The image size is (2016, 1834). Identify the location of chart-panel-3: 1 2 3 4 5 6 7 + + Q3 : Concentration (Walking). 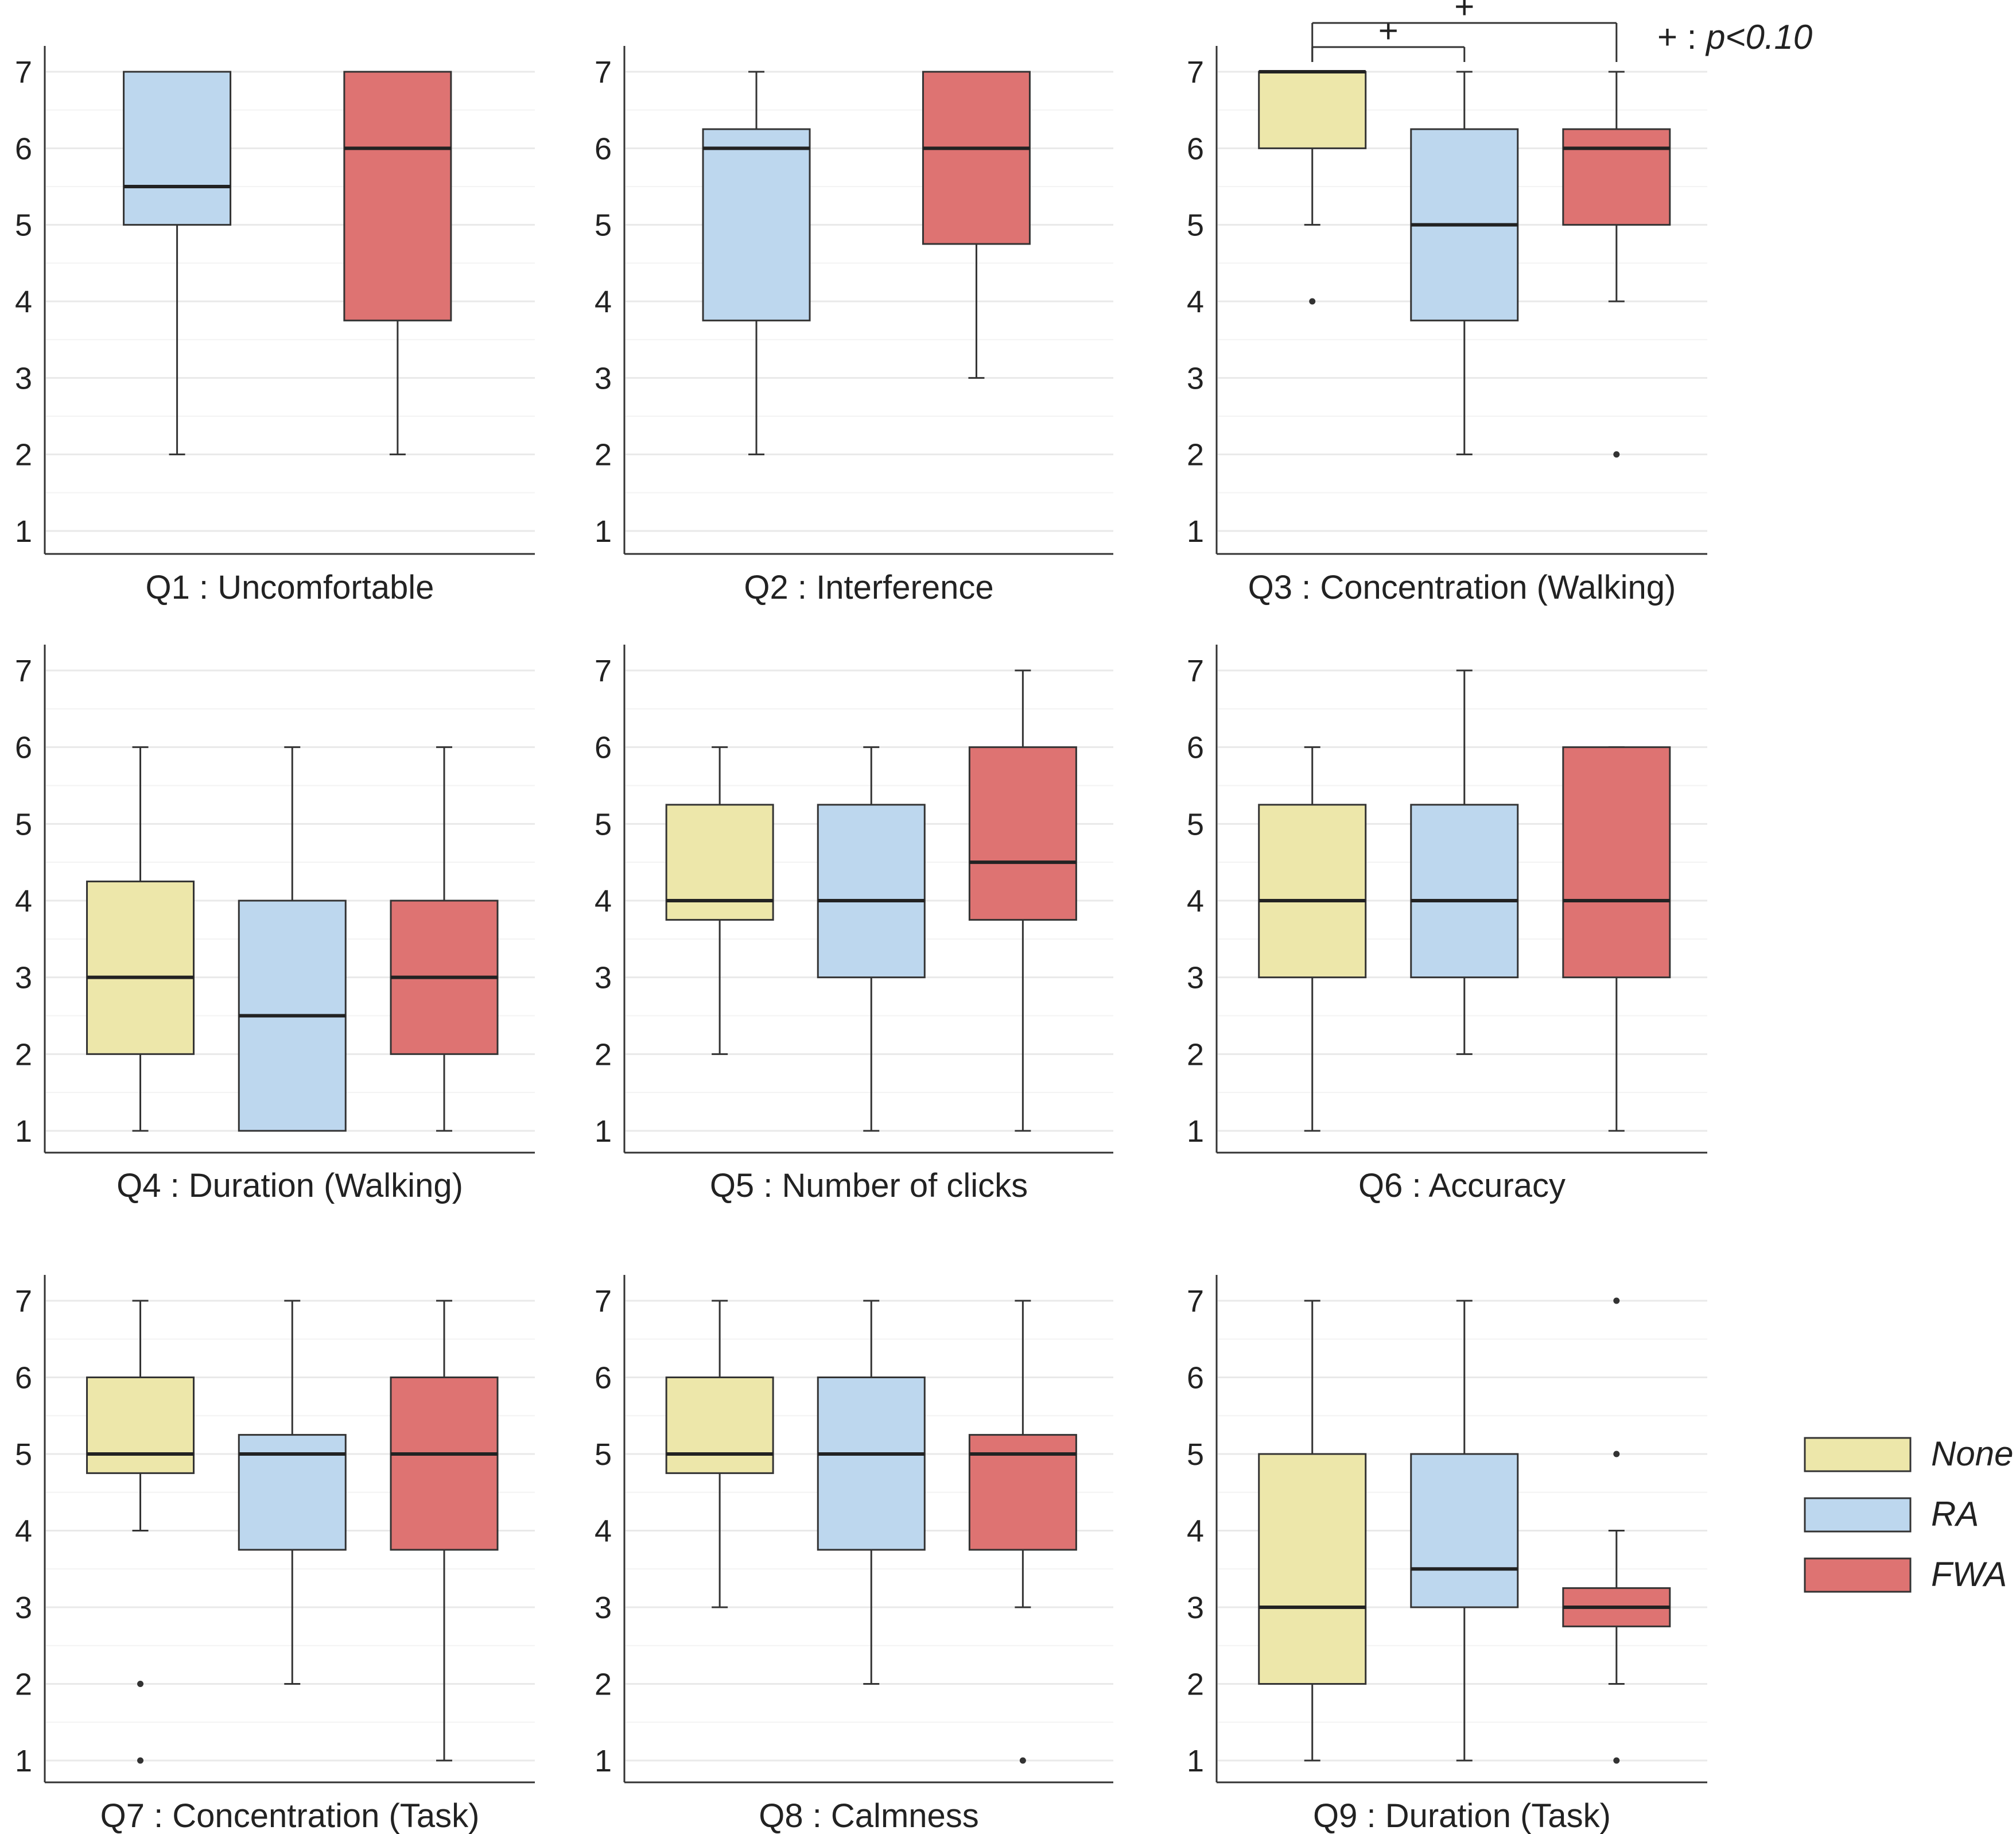
(1447, 303).